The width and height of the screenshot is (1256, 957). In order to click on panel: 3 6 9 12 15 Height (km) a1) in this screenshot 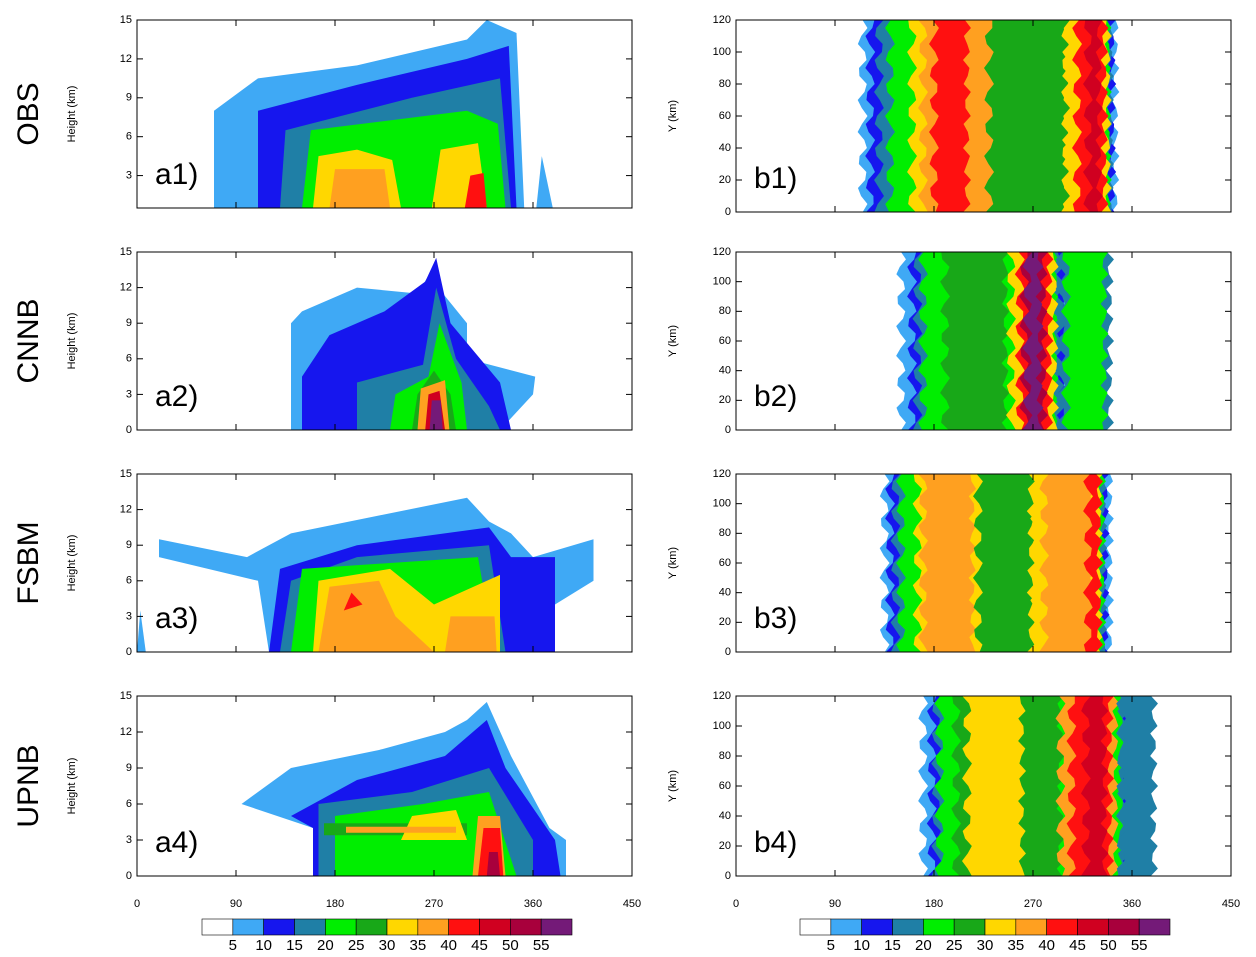, I will do `click(349, 111)`.